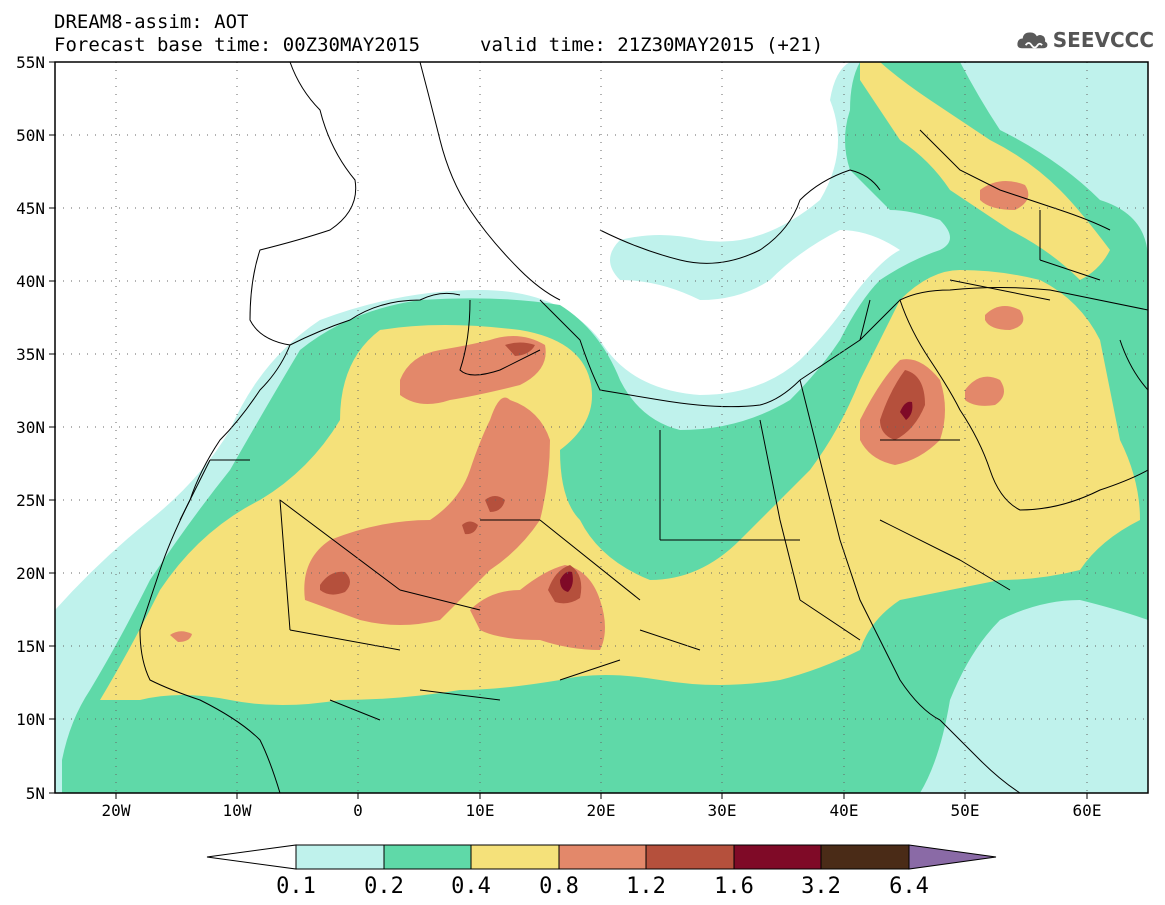 The height and width of the screenshot is (905, 1165). I want to click on map-title: DREAM8-assim: AOT, so click(151, 22).